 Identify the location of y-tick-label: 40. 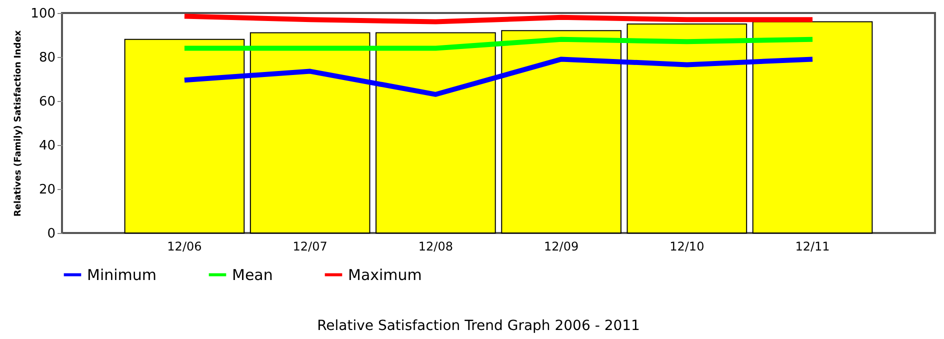
(47, 146).